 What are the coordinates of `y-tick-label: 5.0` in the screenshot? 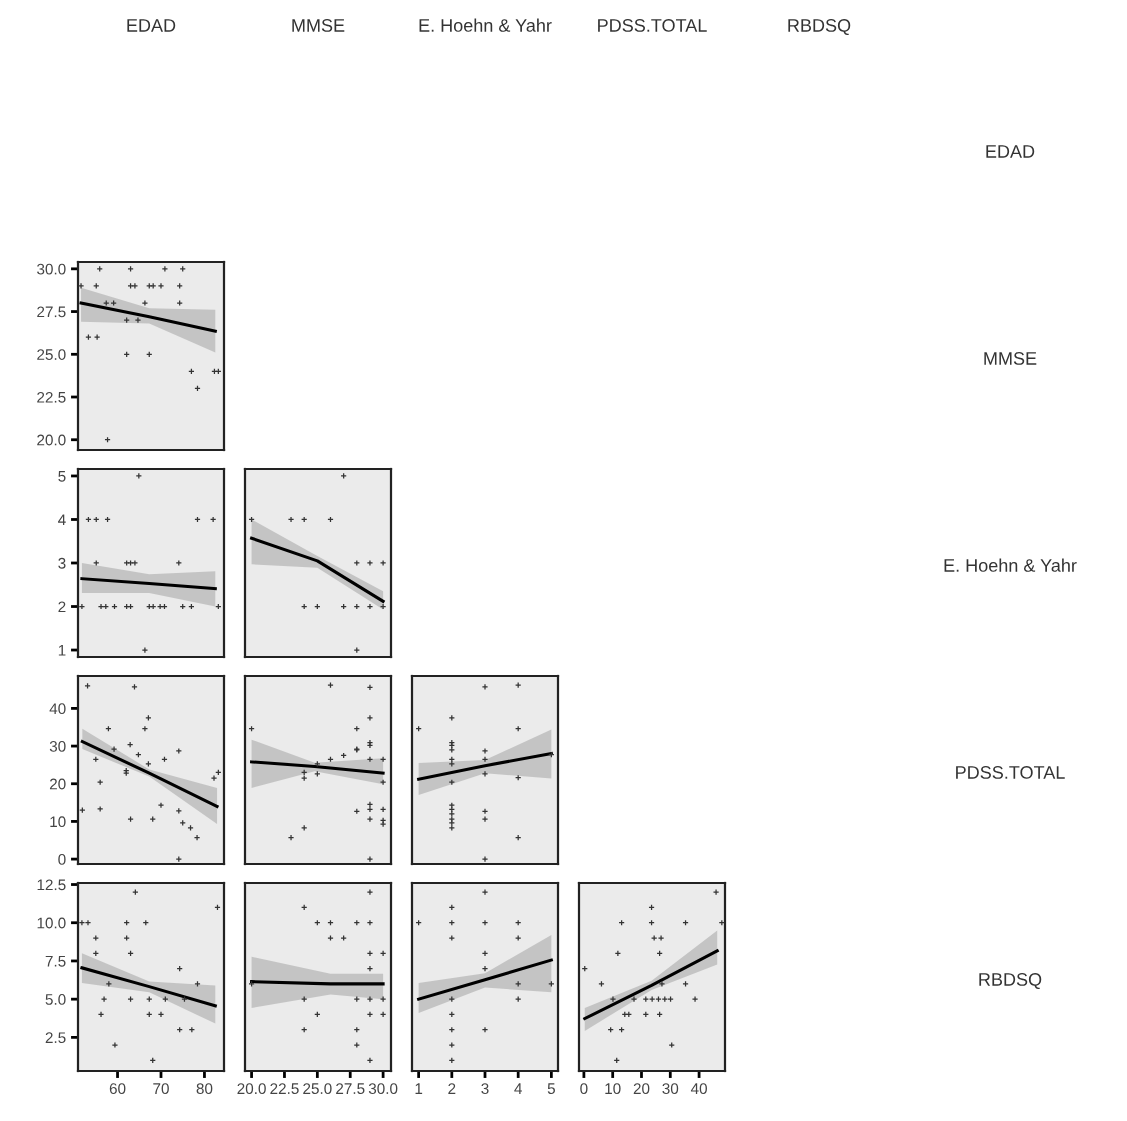 It's located at (55, 999).